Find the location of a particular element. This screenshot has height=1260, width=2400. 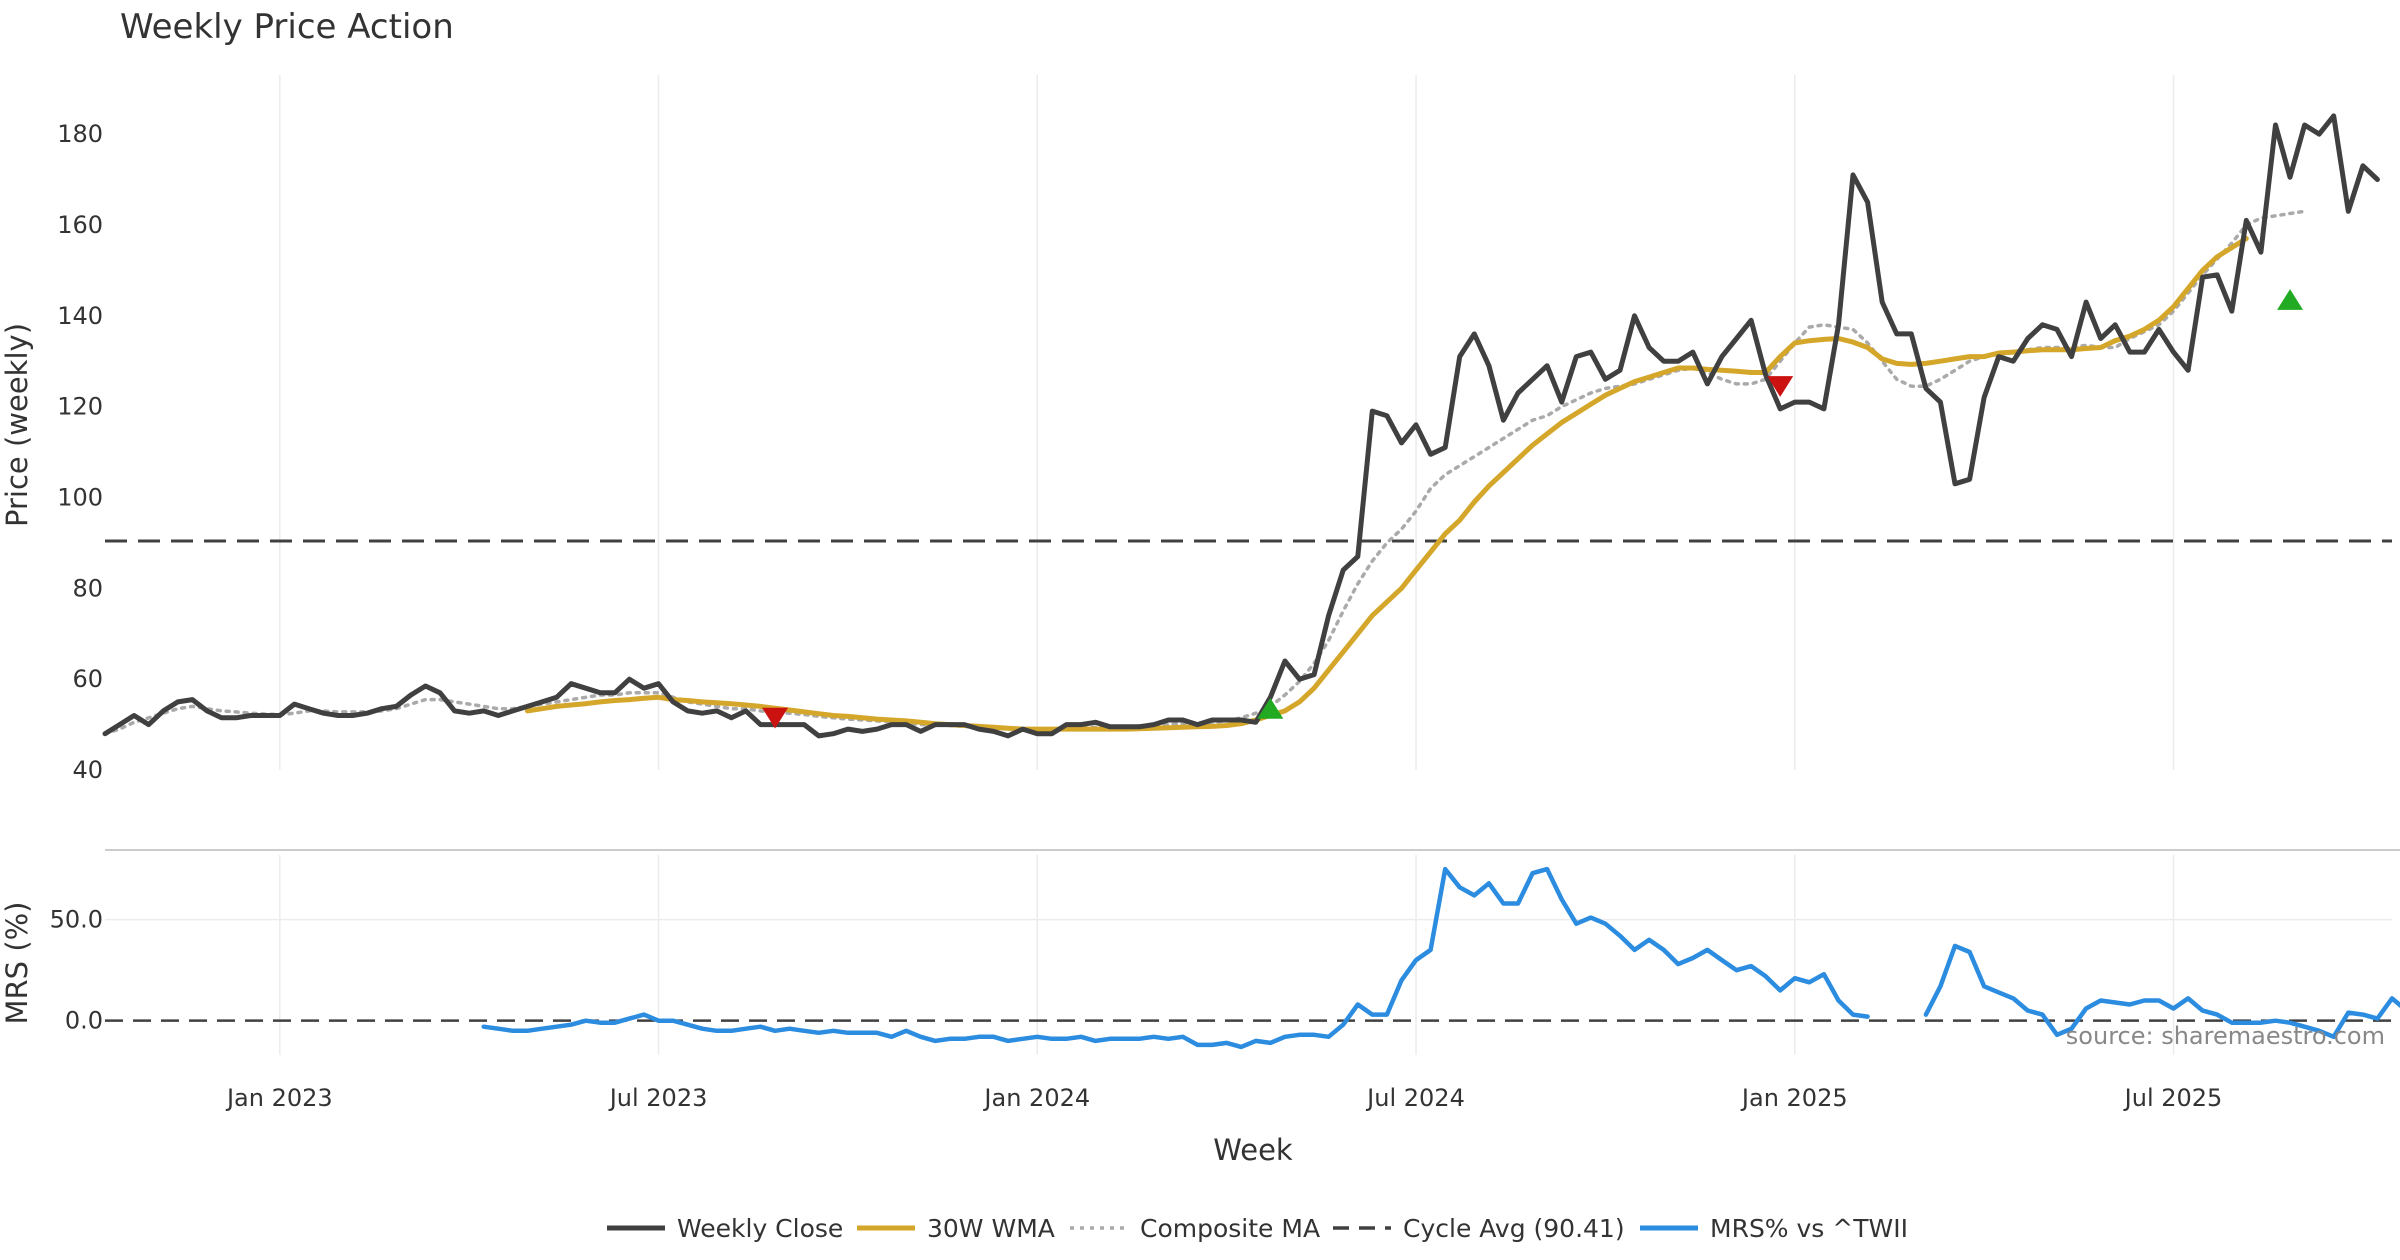

x-axis-label: Week is located at coordinates (1253, 1150).